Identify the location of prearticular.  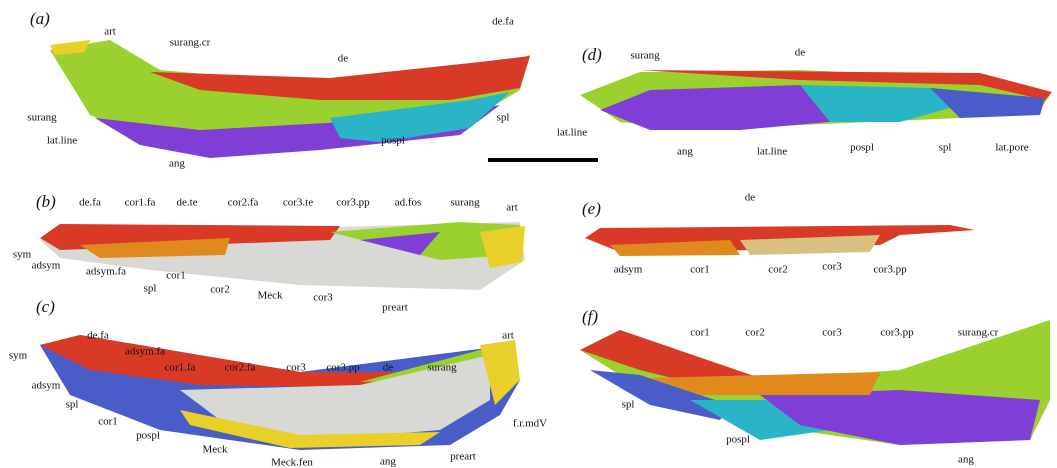
(335, 397).